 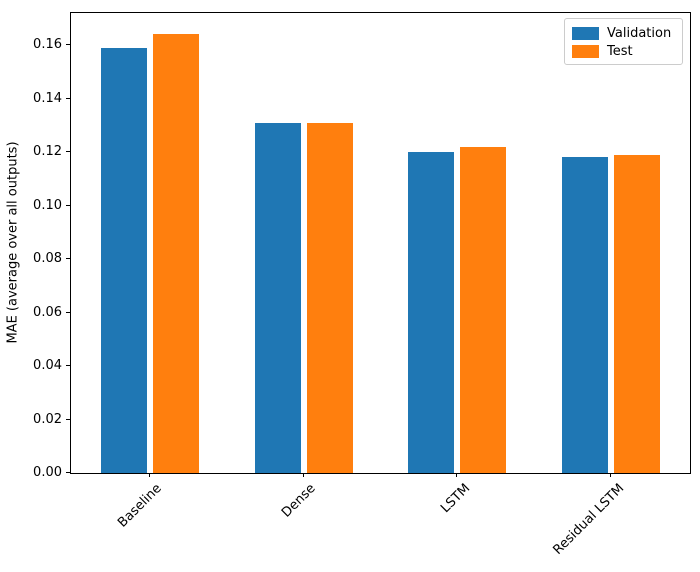 What do you see at coordinates (47, 366) in the screenshot?
I see `y-tick-label: 0.04` at bounding box center [47, 366].